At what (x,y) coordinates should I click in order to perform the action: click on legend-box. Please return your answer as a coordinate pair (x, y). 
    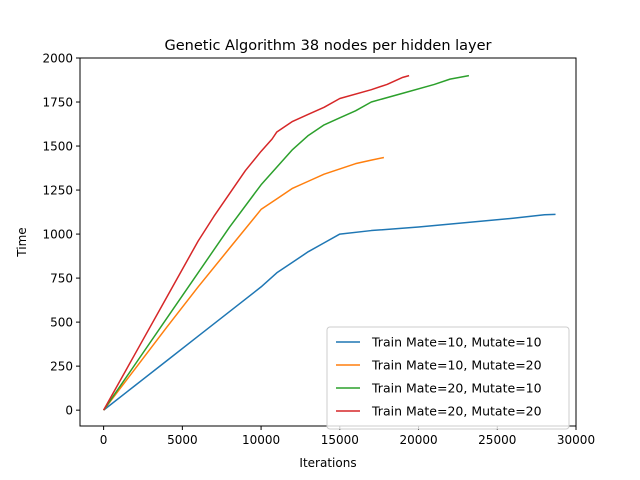
    Looking at the image, I should click on (448, 378).